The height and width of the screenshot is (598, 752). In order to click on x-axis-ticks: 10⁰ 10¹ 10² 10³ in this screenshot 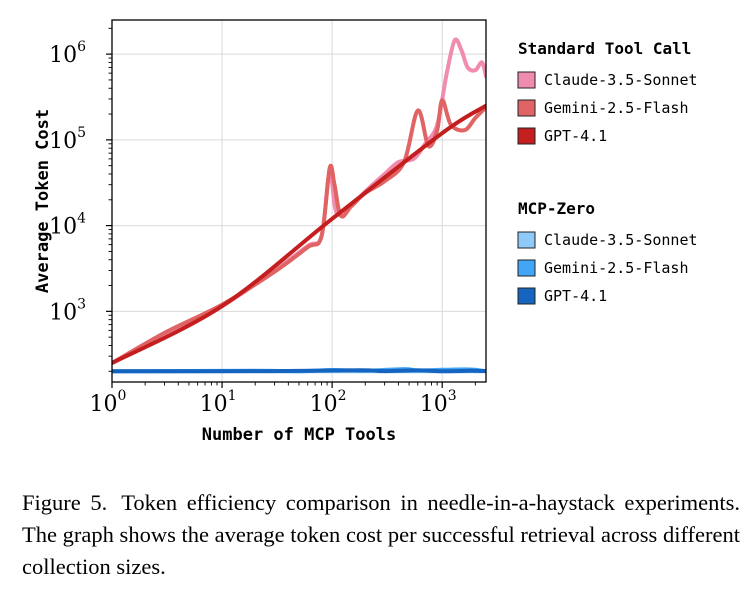, I will do `click(283, 399)`.